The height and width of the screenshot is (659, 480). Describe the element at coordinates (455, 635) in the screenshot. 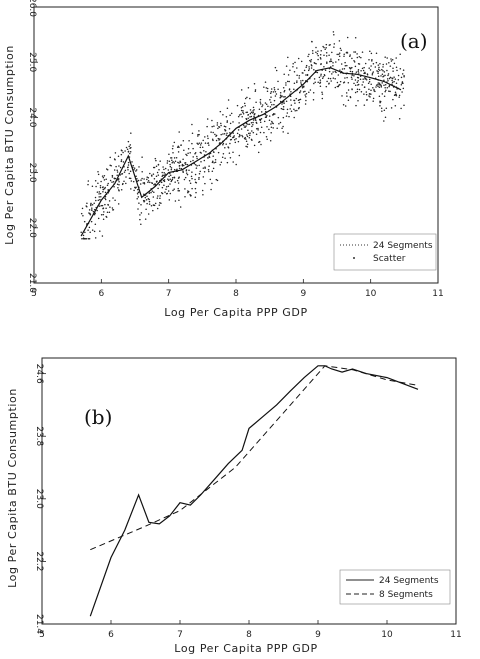

I see `x-tick-label: 11` at that location.